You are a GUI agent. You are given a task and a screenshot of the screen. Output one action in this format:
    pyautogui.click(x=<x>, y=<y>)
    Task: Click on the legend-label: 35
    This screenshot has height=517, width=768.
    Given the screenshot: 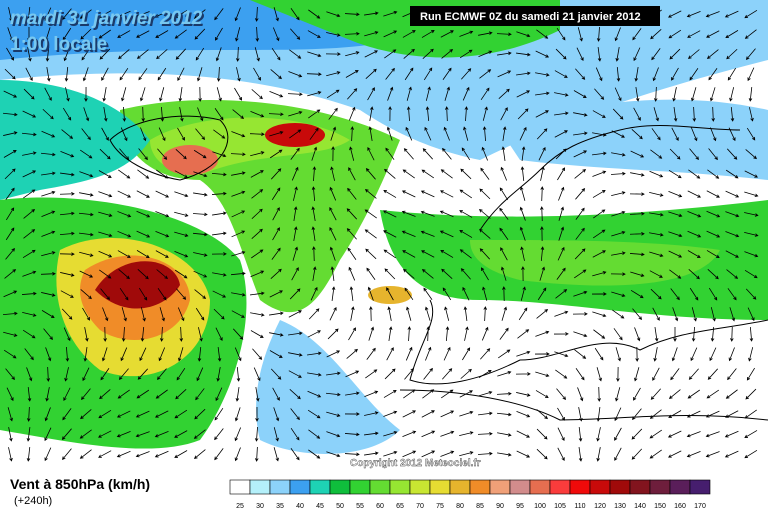 What is the action you would take?
    pyautogui.click(x=280, y=506)
    